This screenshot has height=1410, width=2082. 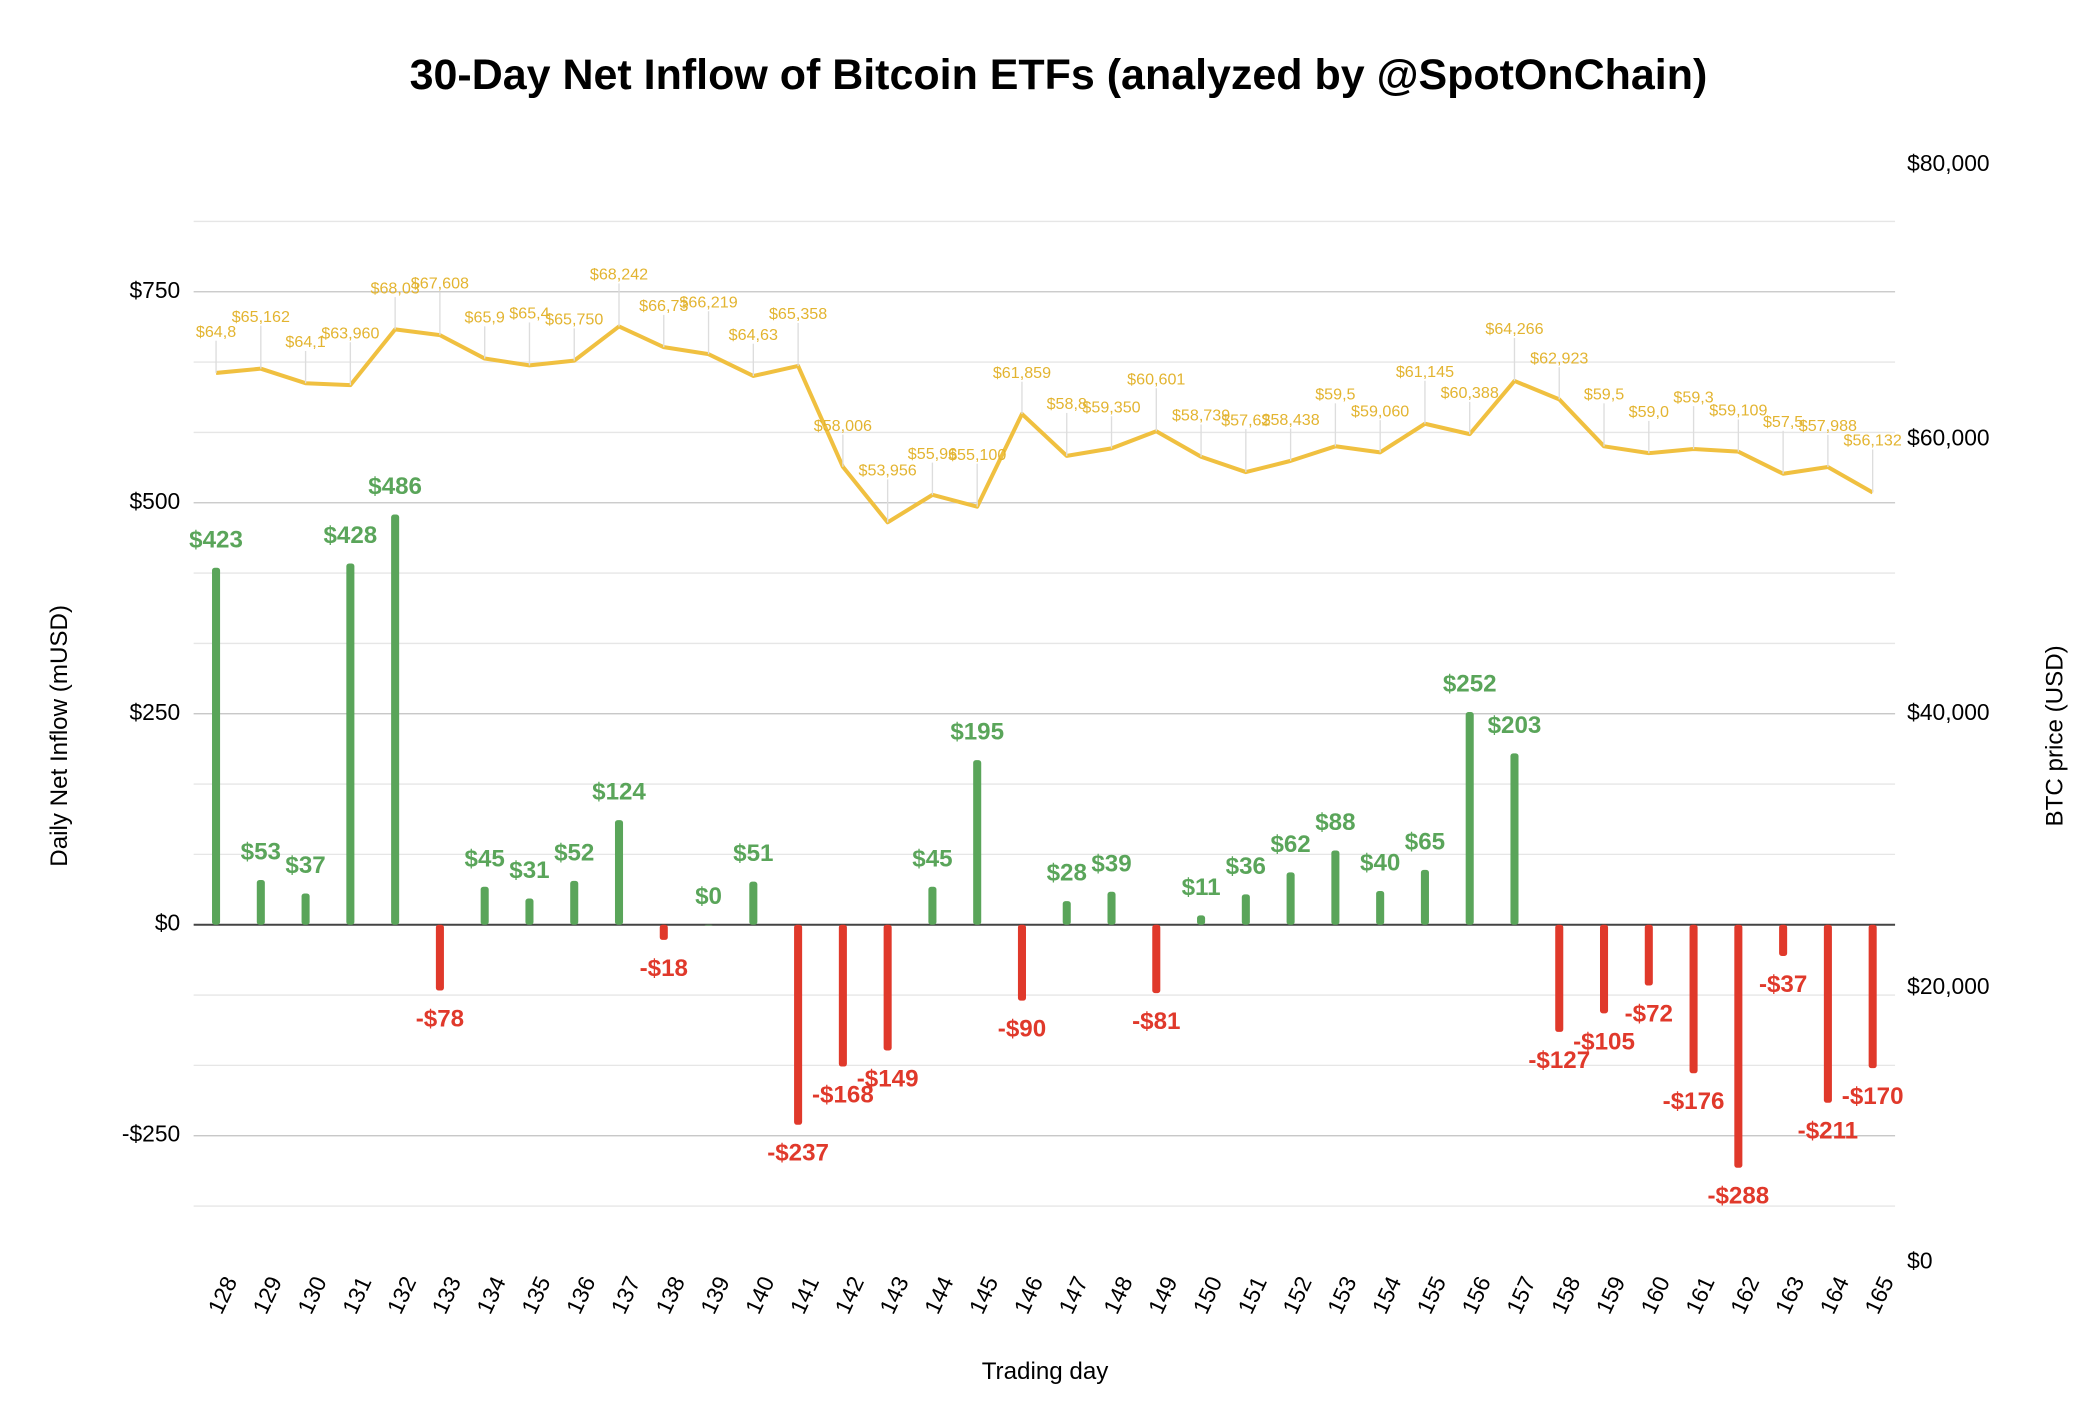 What do you see at coordinates (1022, 373) in the screenshot?
I see `price-value-label: $61,859` at bounding box center [1022, 373].